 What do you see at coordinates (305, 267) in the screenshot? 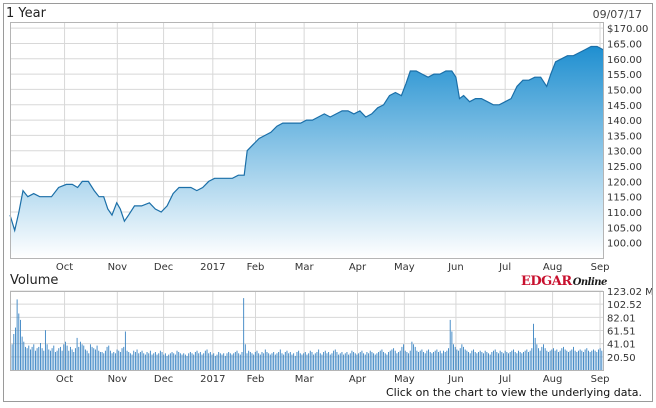
I see `price-x-tick-label: Mar` at bounding box center [305, 267].